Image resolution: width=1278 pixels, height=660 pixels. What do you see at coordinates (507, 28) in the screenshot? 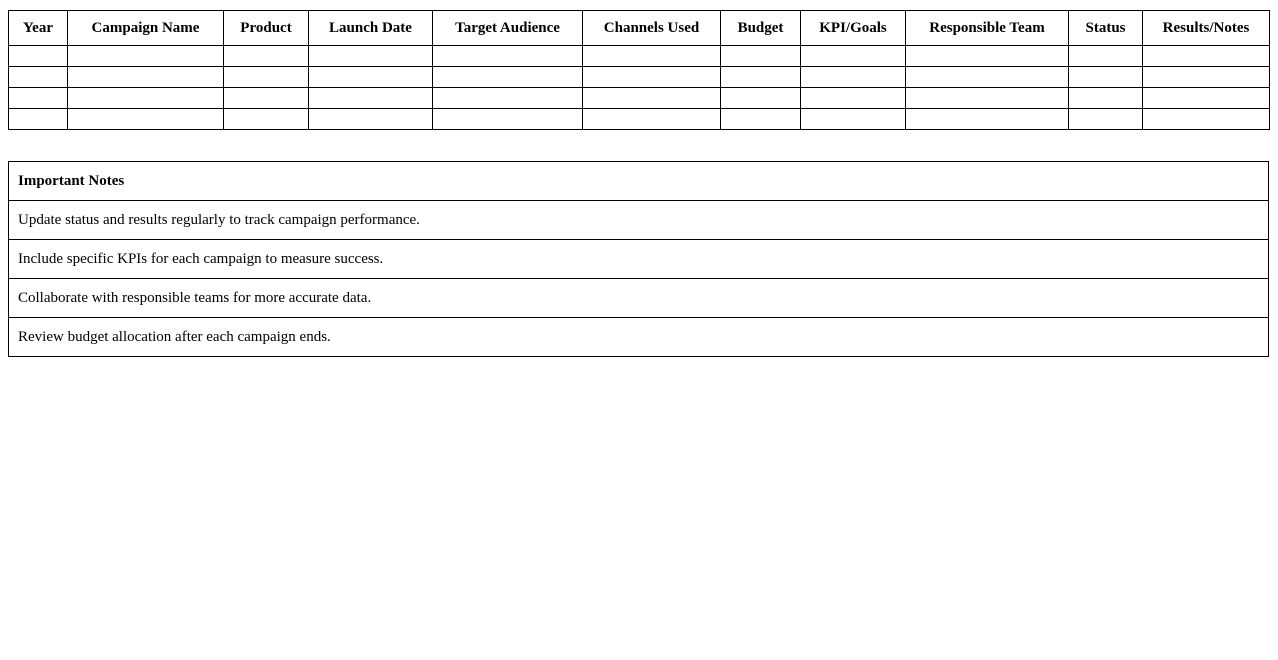
I see `column-header-target-audience: Target Audience` at bounding box center [507, 28].